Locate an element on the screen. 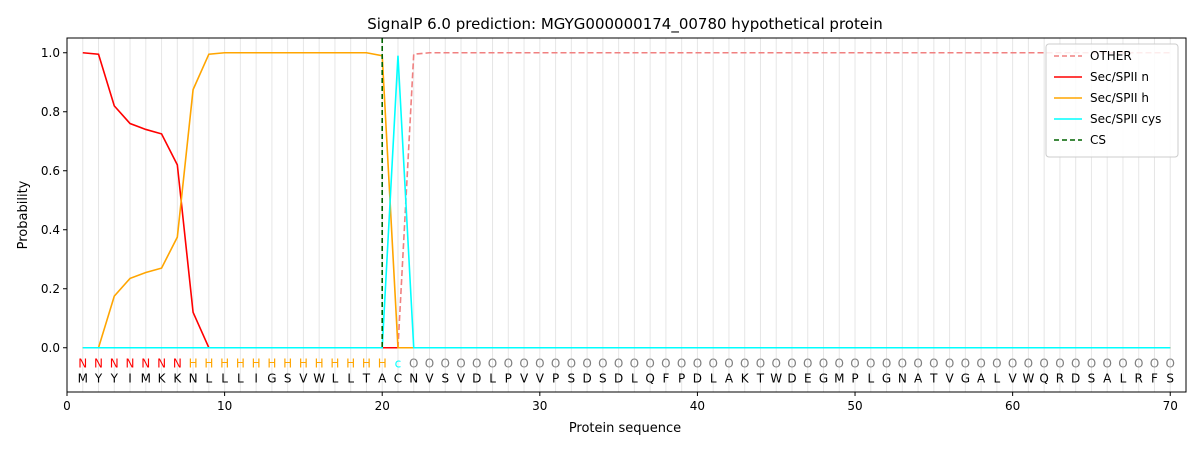 The height and width of the screenshot is (454, 1200). x-tick-label: 70 is located at coordinates (1170, 406).